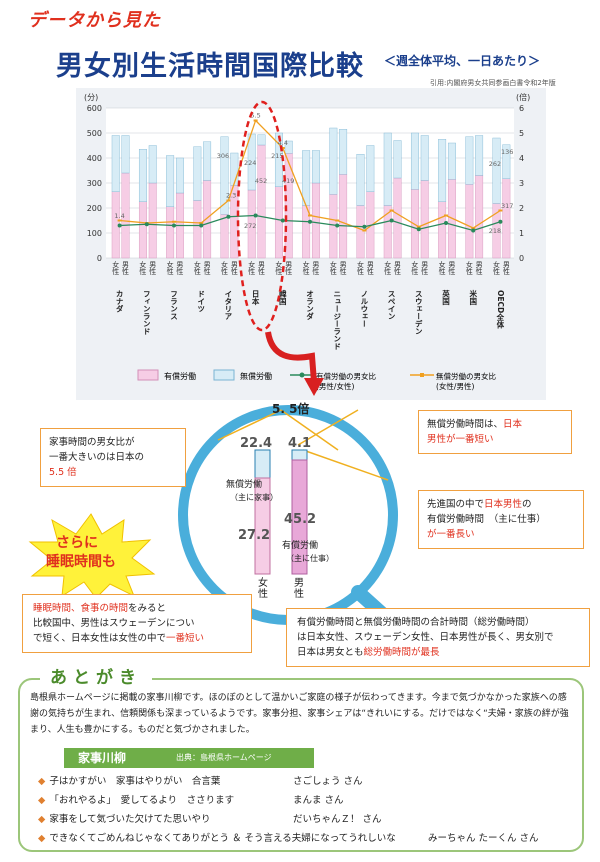  I want to click on senryu-title: 家事川柳, so click(189, 758).